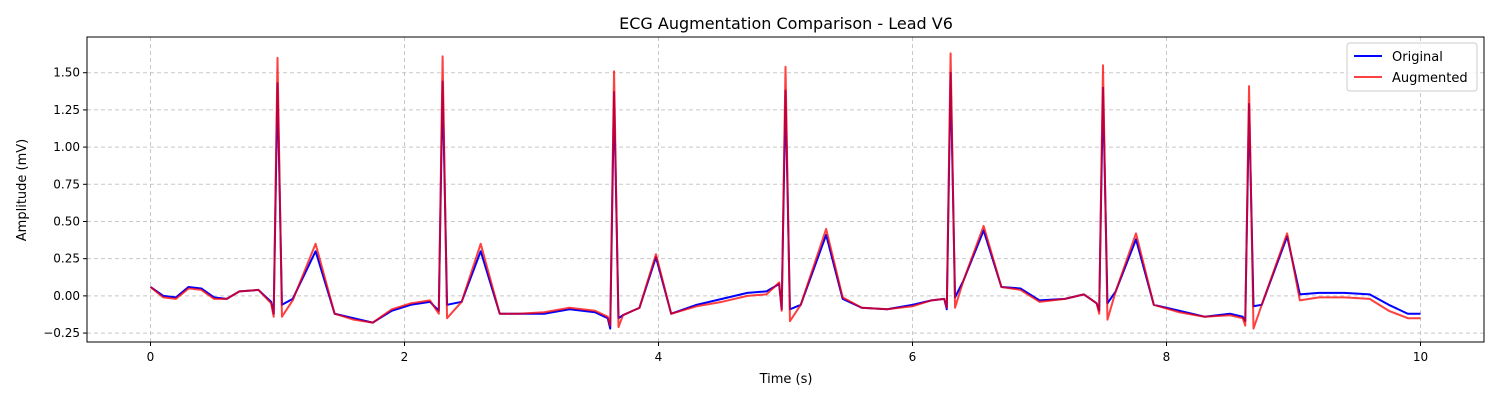  I want to click on y-axis-ticks: −0.25 0.00 0.25 0.50 0.75 1.00 1.25 1.50, so click(65, 203).